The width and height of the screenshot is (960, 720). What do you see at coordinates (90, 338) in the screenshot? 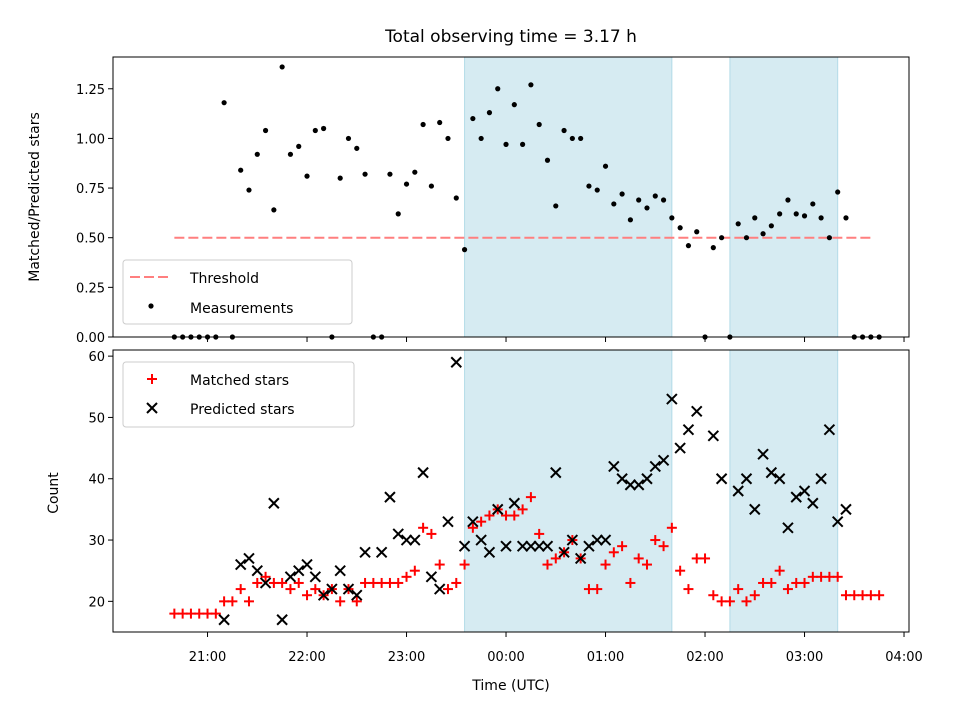
I see `top-ytick-label: 0.00` at bounding box center [90, 338].